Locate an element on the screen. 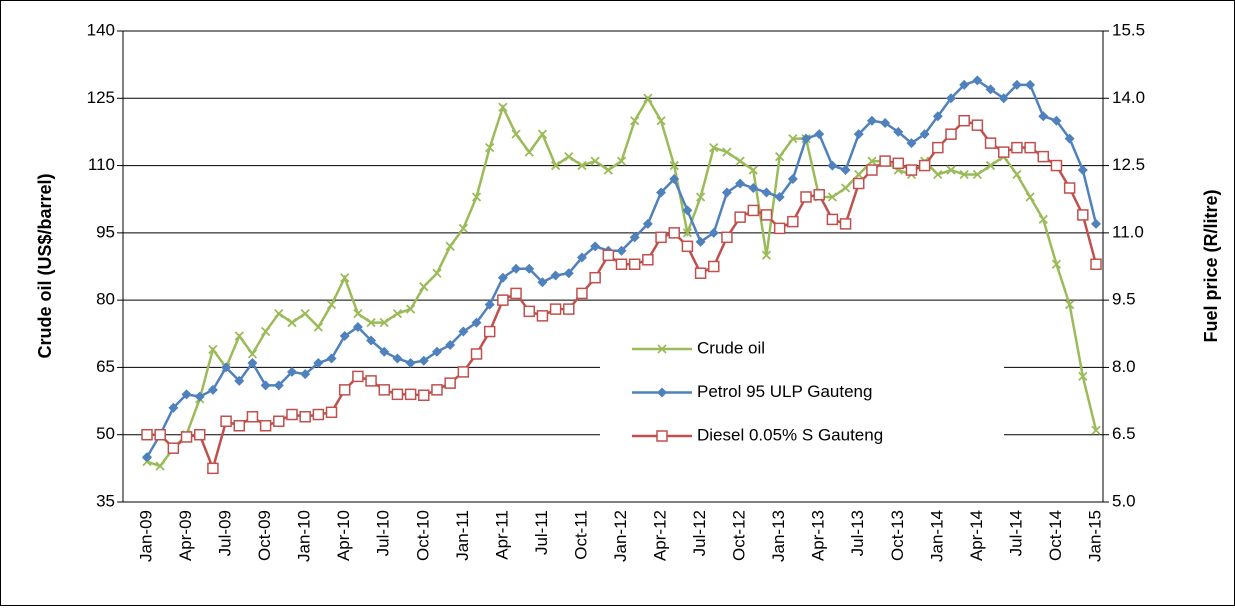 The width and height of the screenshot is (1235, 611). y-tick-label: 65 is located at coordinates (105, 366).